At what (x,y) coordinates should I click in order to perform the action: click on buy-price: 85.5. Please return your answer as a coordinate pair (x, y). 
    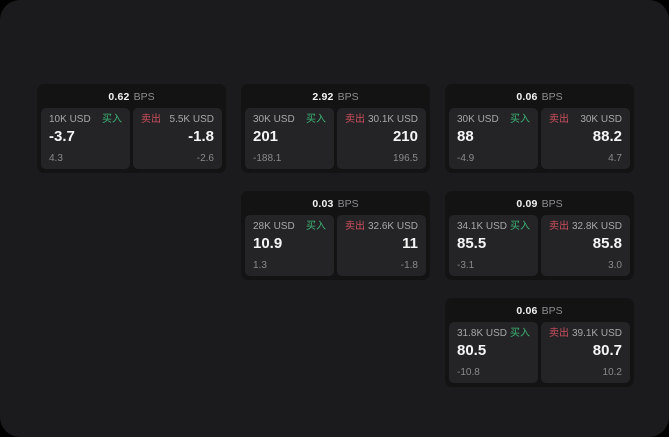
    Looking at the image, I should click on (472, 243).